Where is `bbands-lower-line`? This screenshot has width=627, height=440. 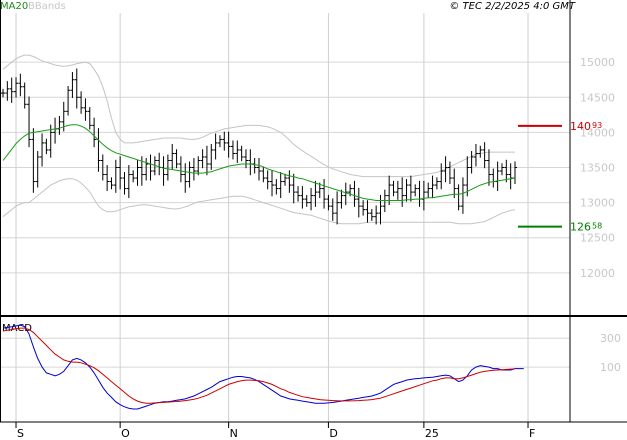
bbands-lower-line is located at coordinates (259, 201).